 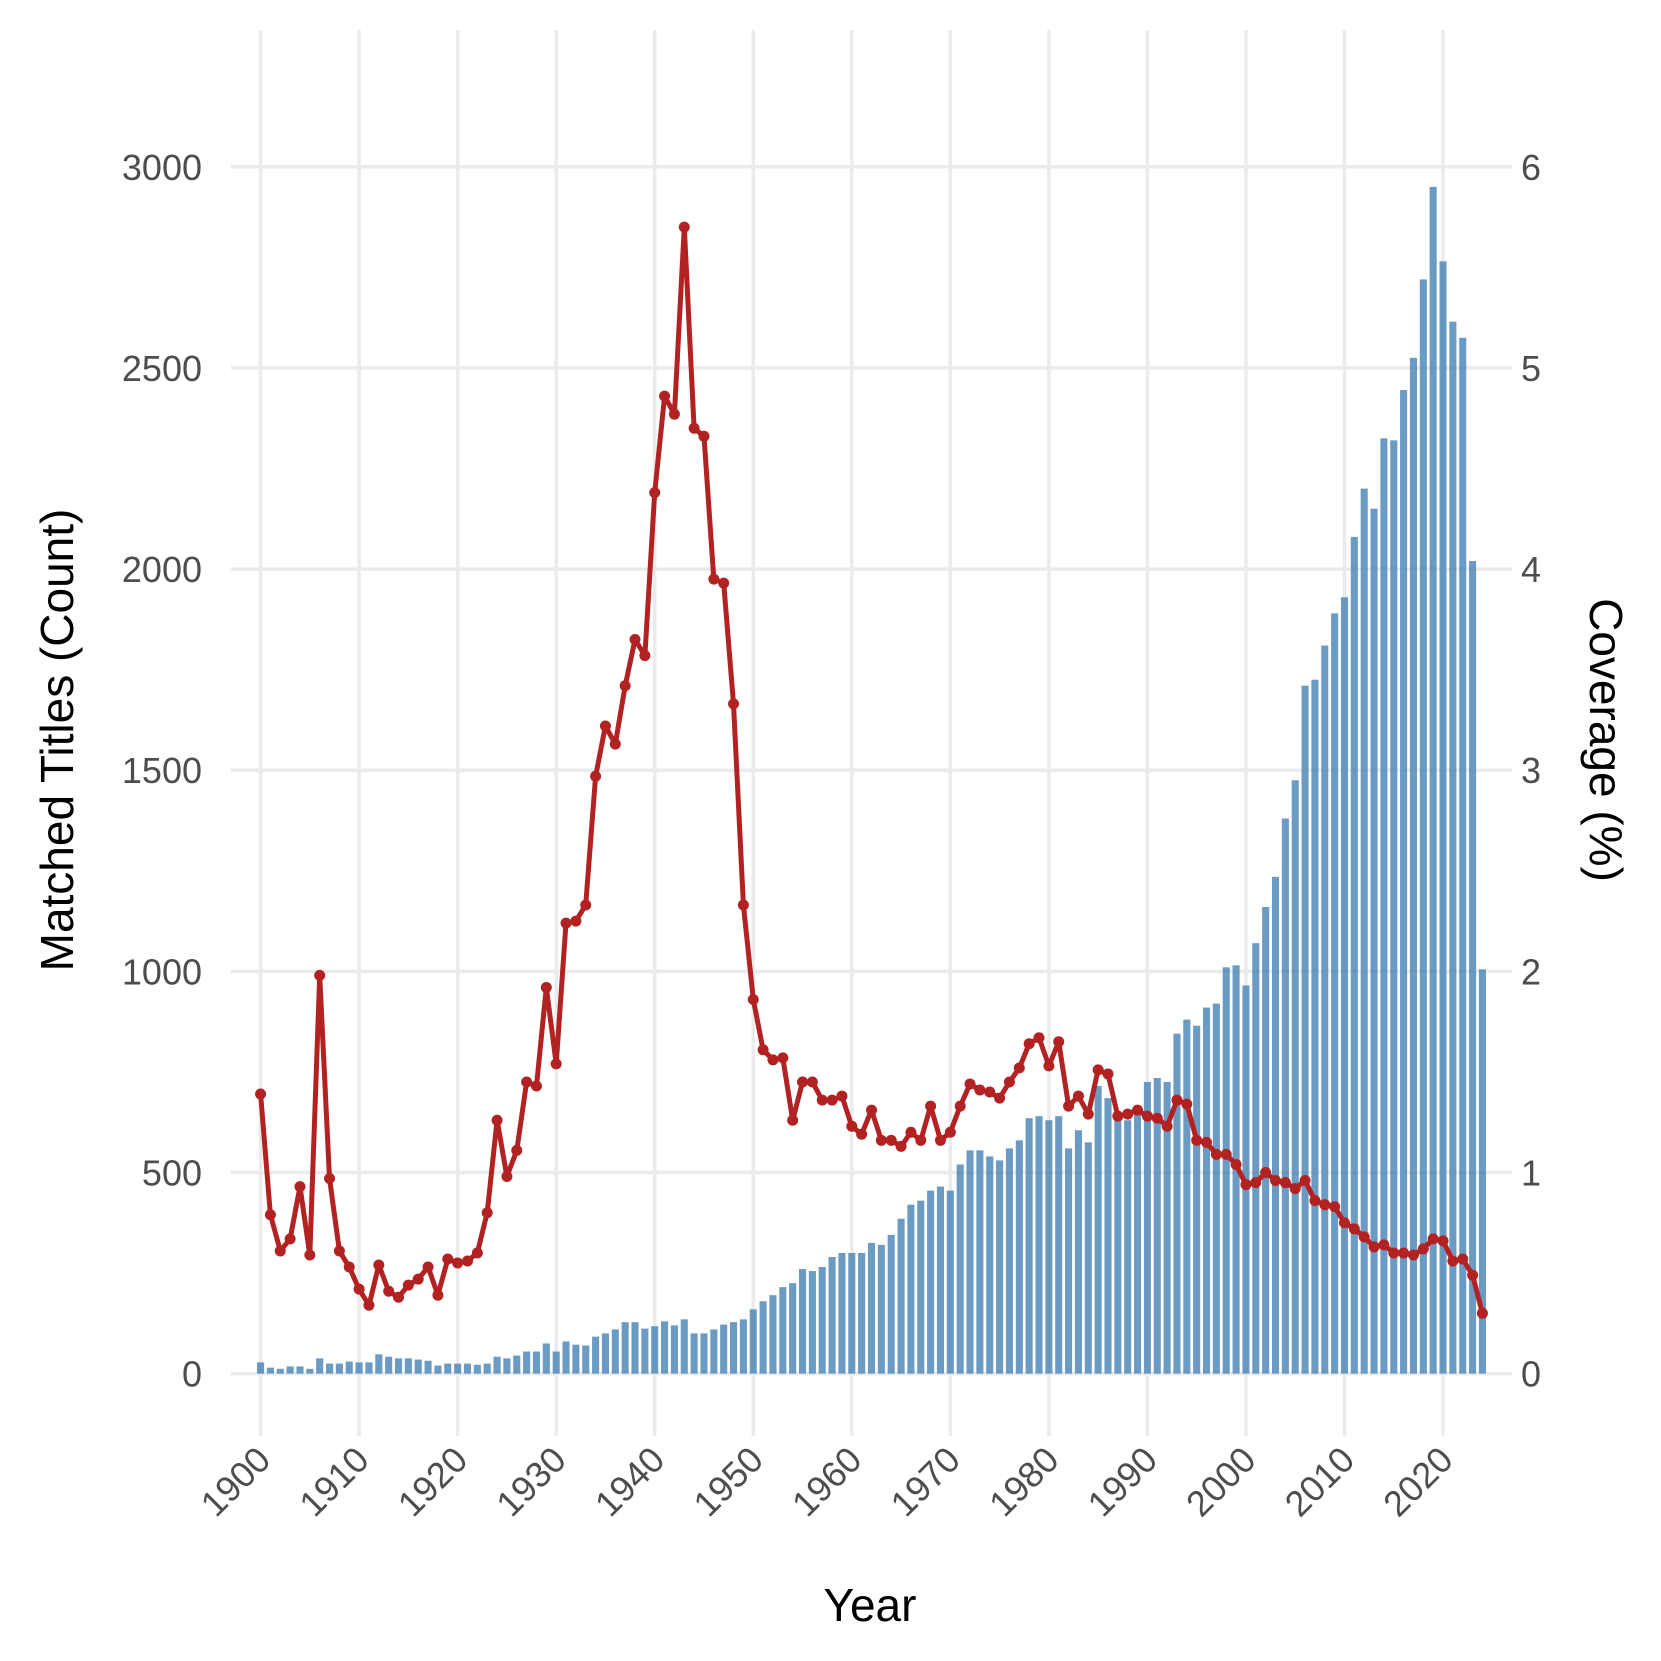 I want to click on y-tick-label: 2000, so click(x=162, y=569).